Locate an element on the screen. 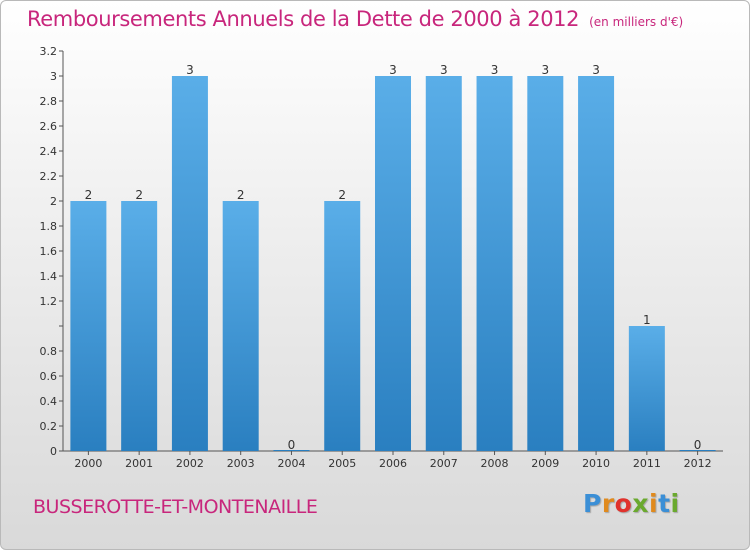  y-tick-label: 1.6 is located at coordinates (49, 251).